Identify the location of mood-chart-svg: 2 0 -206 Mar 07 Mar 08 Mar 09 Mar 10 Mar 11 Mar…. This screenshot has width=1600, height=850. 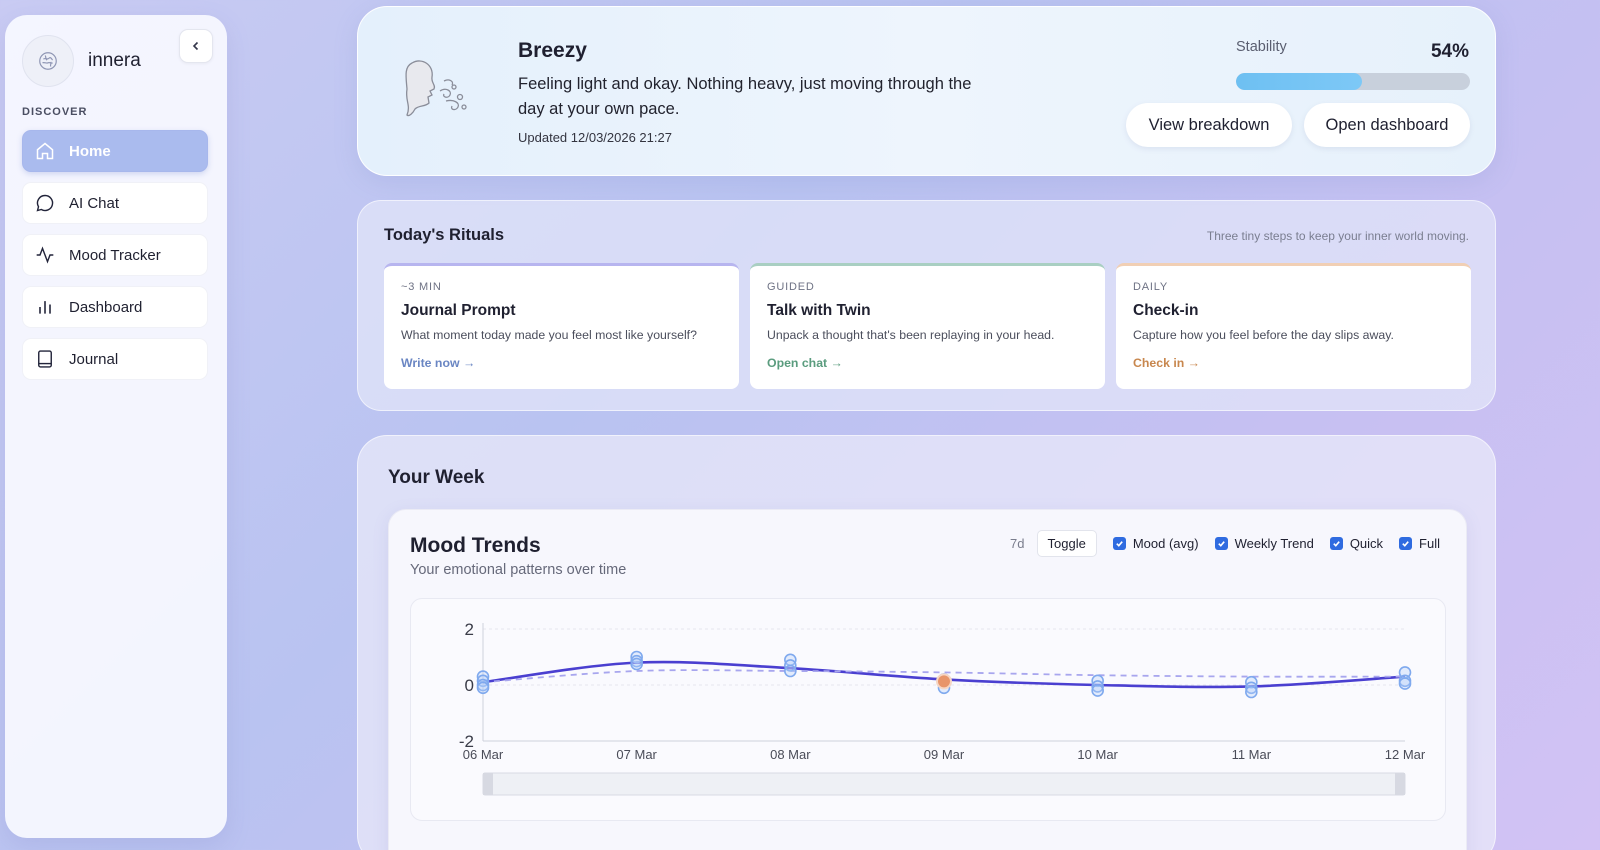
(942, 708).